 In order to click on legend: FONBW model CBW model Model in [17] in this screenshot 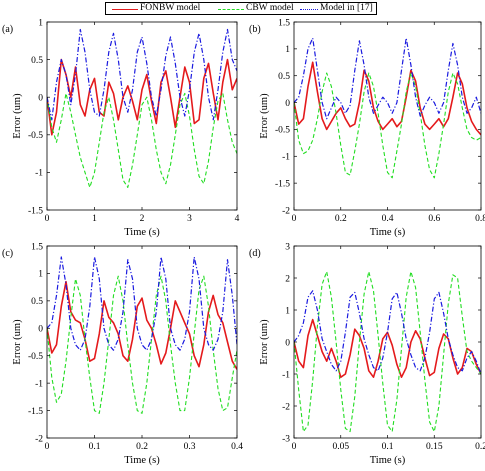, I will do `click(241, 8)`.